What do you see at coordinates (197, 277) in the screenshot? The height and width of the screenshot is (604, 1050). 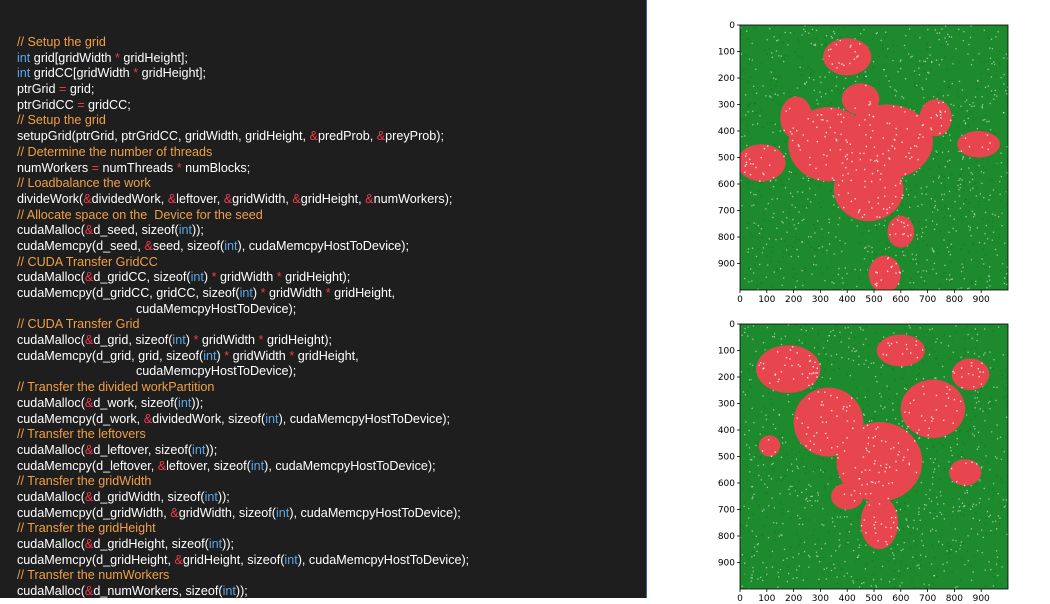 I see `code-token: int` at bounding box center [197, 277].